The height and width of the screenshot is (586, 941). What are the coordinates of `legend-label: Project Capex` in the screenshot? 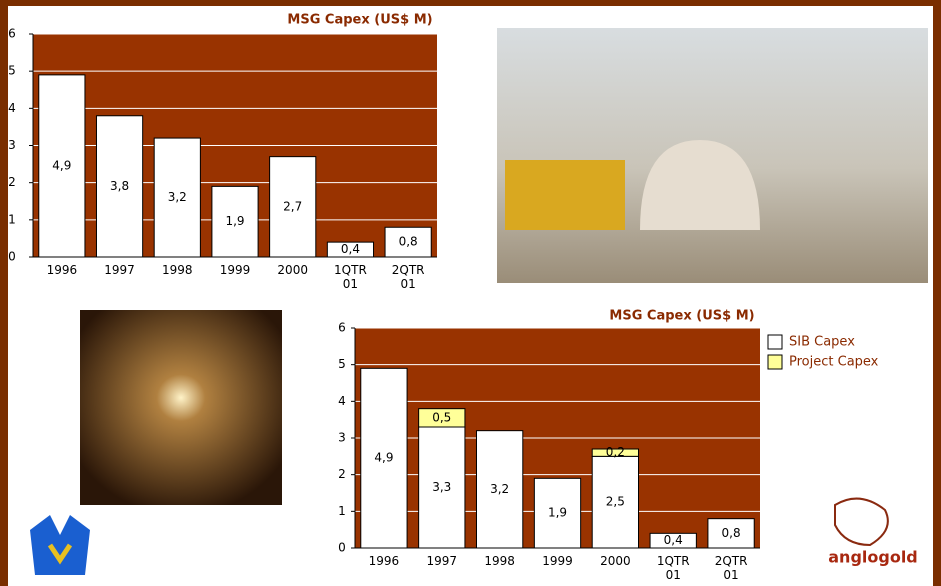 It's located at (834, 362).